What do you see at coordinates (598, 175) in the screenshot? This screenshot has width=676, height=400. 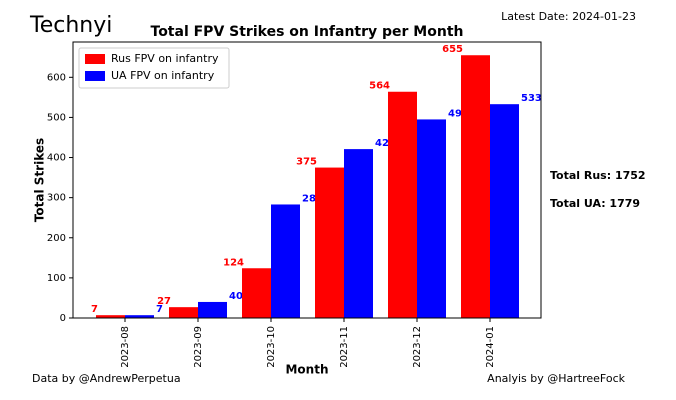 I see `total-rus: Total Rus: 1752` at bounding box center [598, 175].